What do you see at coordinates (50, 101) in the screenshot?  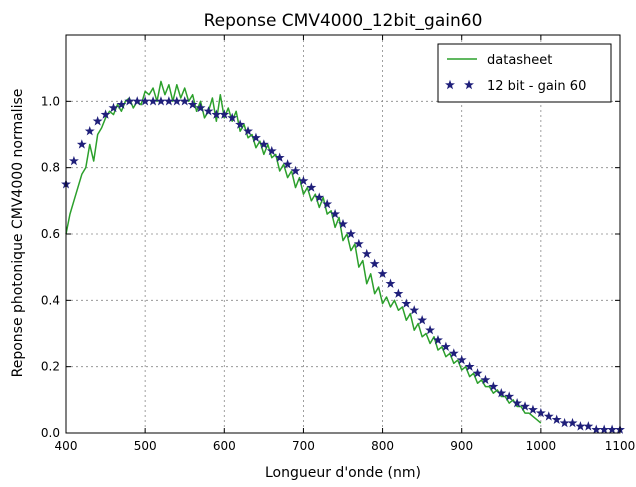 I see `y-tick-label: 1.0` at bounding box center [50, 101].